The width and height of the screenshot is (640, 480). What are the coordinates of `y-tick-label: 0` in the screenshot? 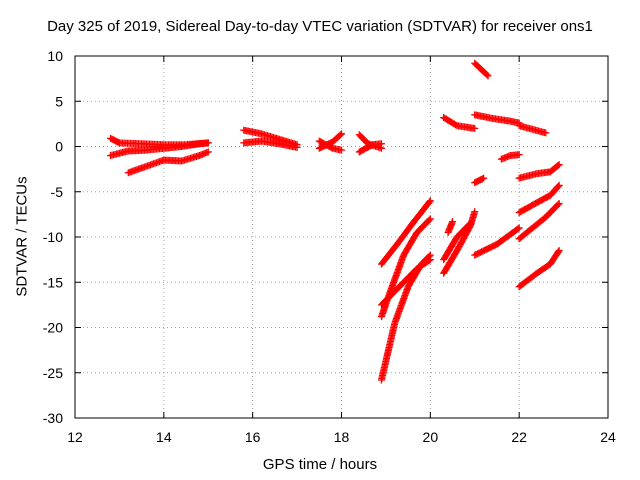 It's located at (59, 147).